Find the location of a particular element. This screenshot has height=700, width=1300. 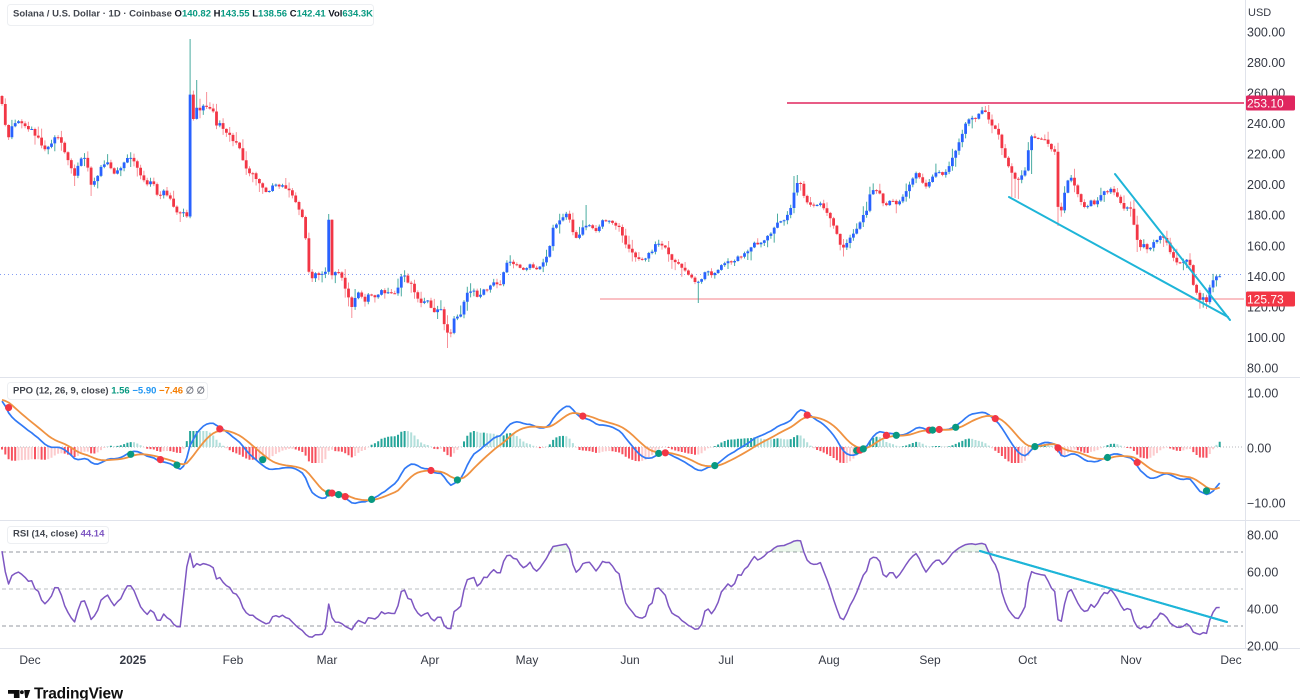

svg-text: Sep is located at coordinates (930, 660).